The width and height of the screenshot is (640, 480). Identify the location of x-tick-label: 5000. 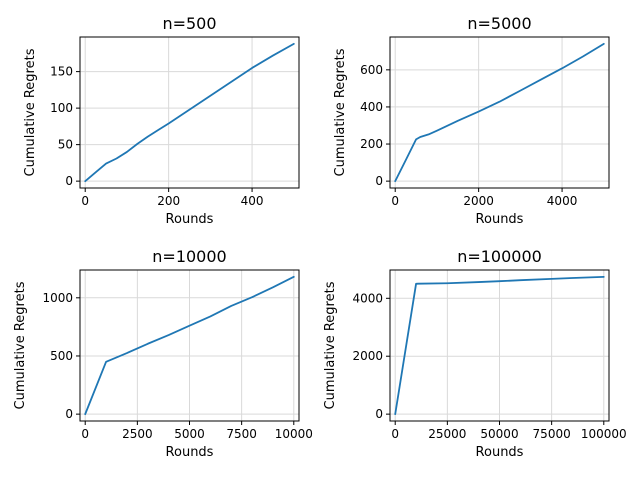
(189, 434).